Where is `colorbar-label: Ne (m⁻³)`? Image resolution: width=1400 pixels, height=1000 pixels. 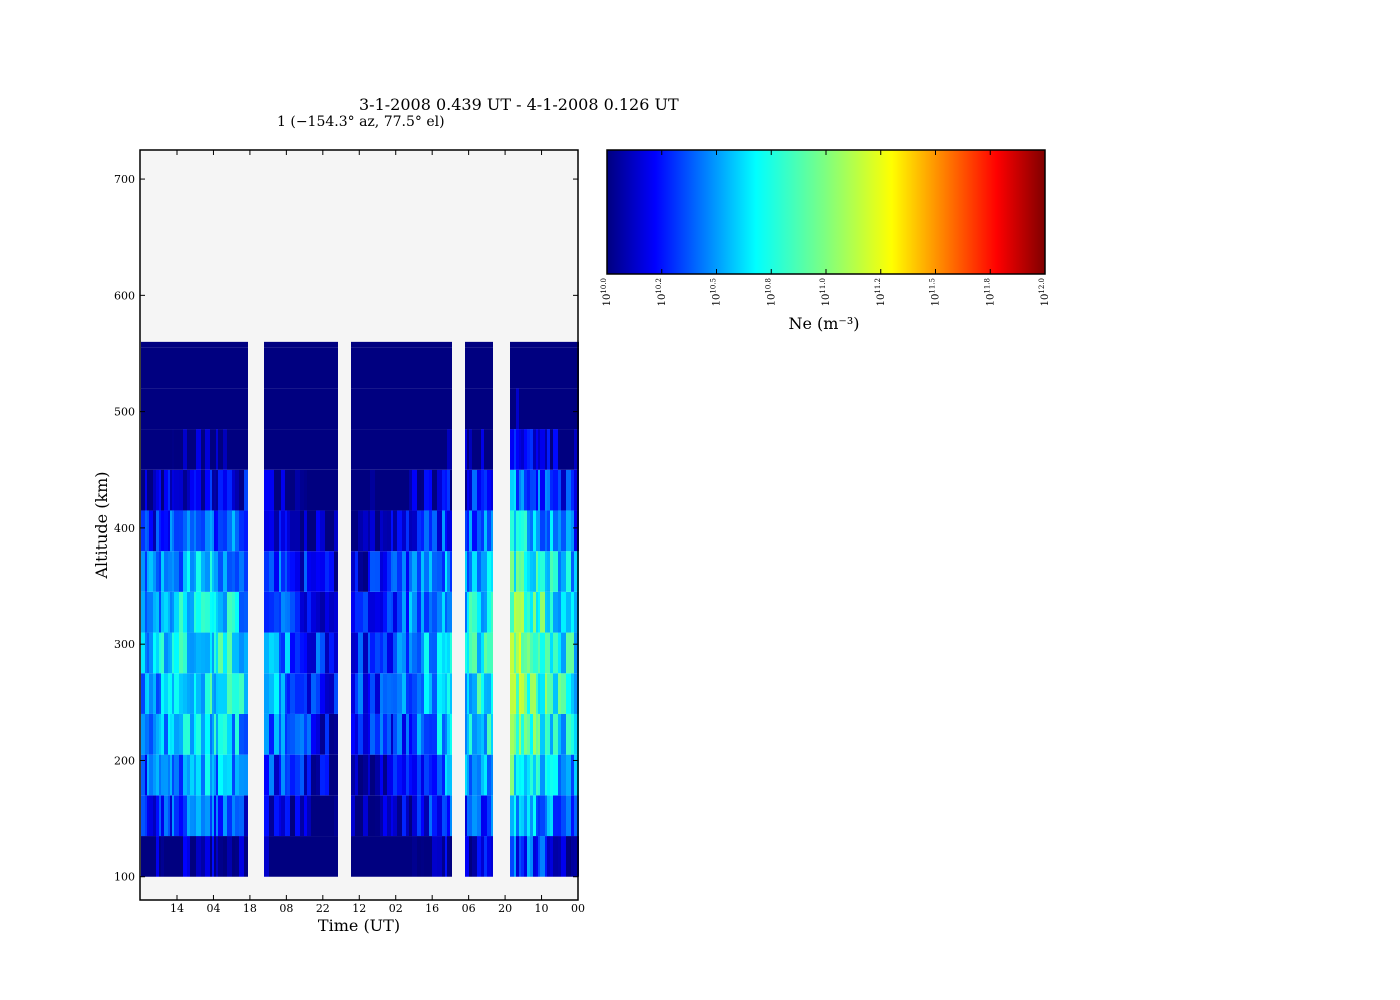
colorbar-label: Ne (m⁻³) is located at coordinates (823, 323).